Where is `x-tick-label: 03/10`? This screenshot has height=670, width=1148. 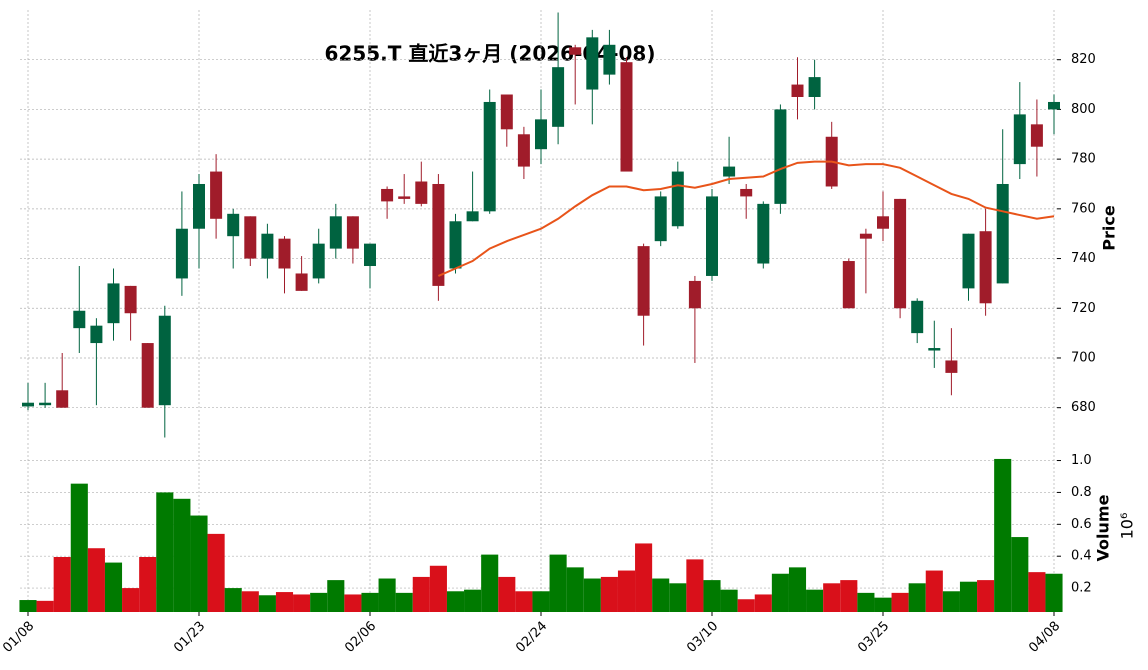 x-tick-label: 03/10 is located at coordinates (702, 637).